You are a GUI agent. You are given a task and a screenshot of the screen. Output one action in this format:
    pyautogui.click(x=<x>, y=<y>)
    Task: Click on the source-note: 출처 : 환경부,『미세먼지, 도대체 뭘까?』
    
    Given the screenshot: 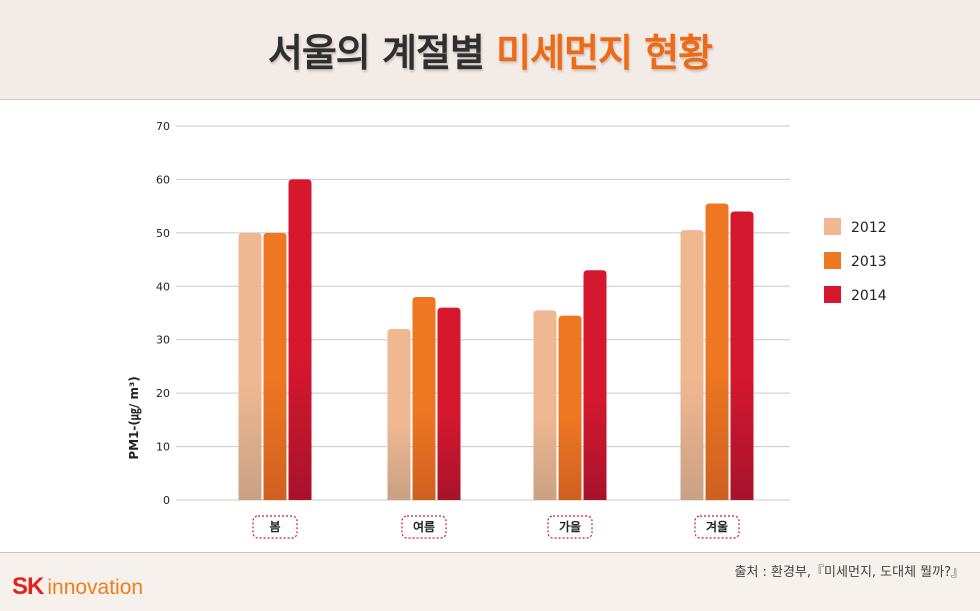 What is the action you would take?
    pyautogui.click(x=849, y=572)
    